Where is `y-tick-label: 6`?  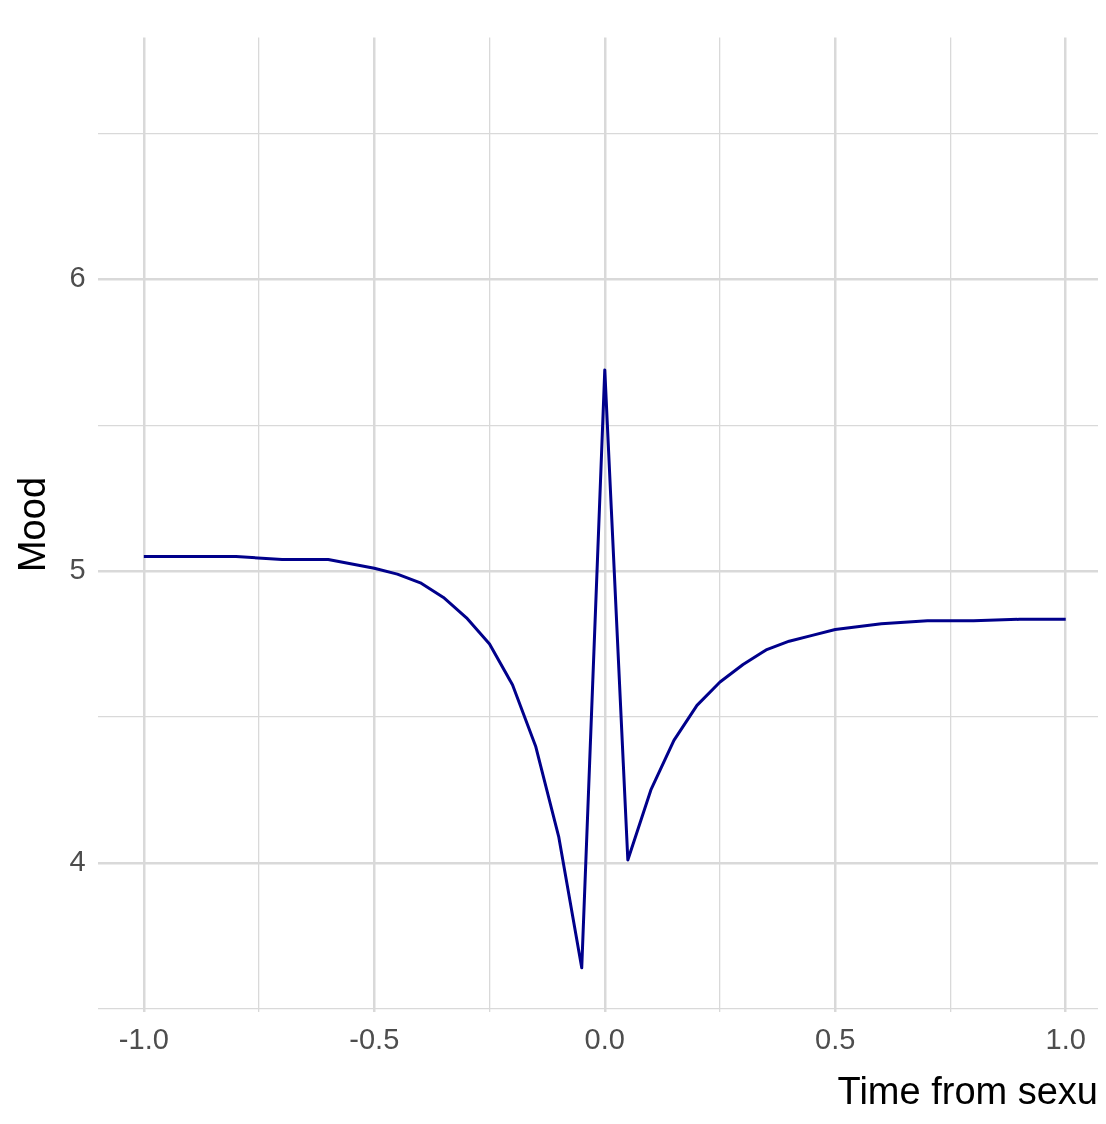
y-tick-label: 6 is located at coordinates (77, 277).